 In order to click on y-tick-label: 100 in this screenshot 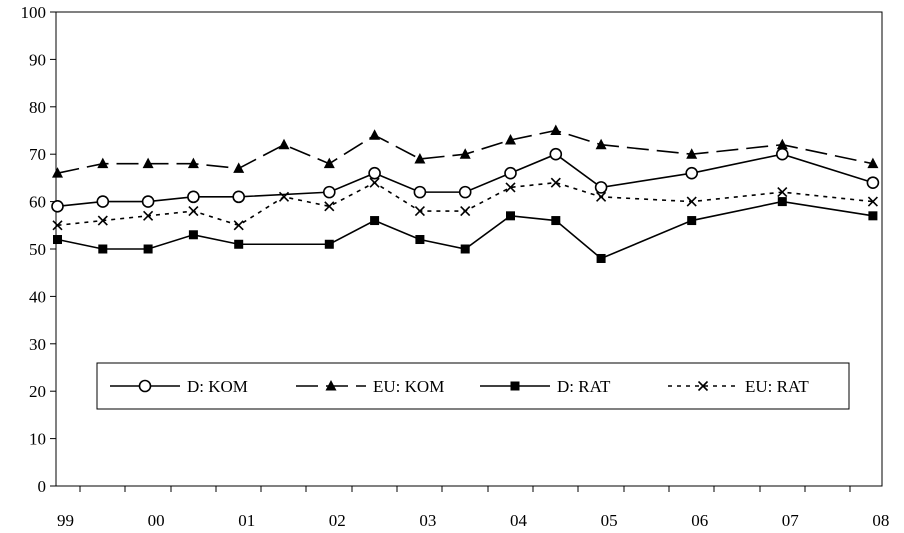, I will do `click(34, 12)`.